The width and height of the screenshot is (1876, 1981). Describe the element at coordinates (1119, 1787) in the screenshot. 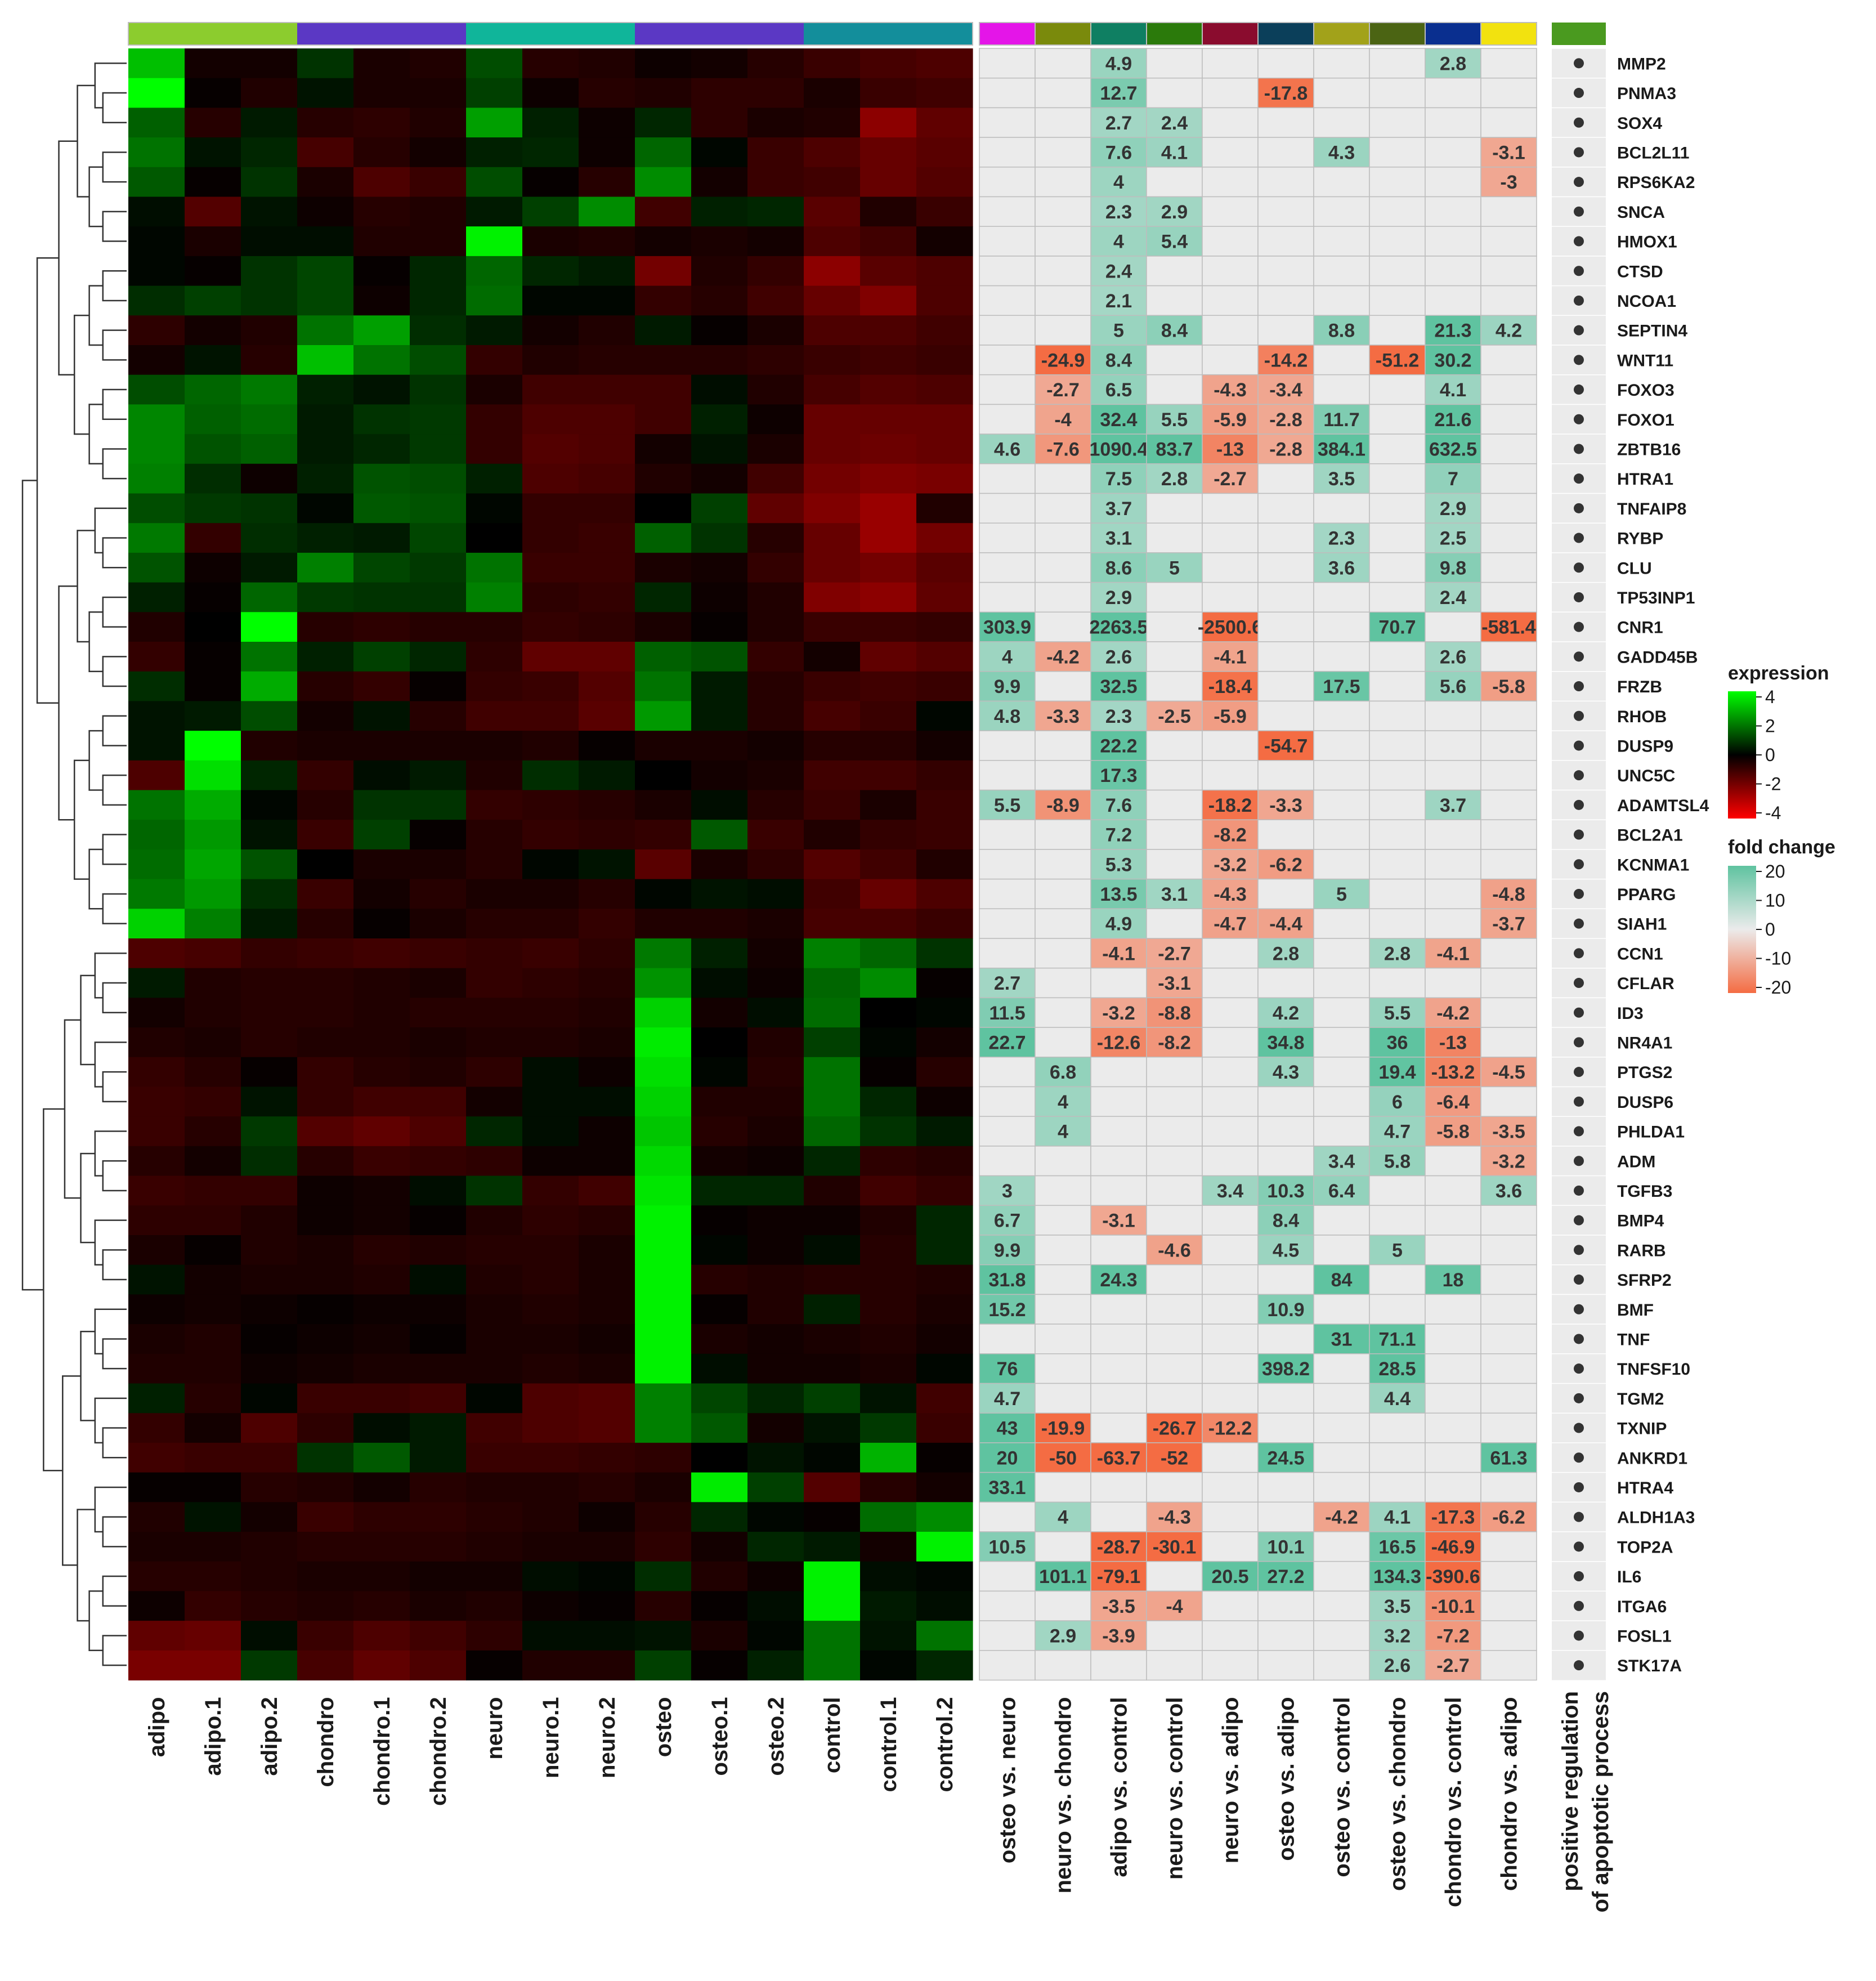

I see `contrast-label: adipo vs. control` at that location.